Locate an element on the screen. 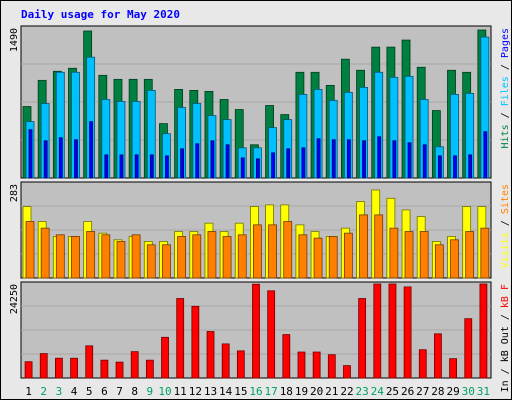 This screenshot has height=403, width=512. x-tick-label-day-11: 11 is located at coordinates (180, 391).